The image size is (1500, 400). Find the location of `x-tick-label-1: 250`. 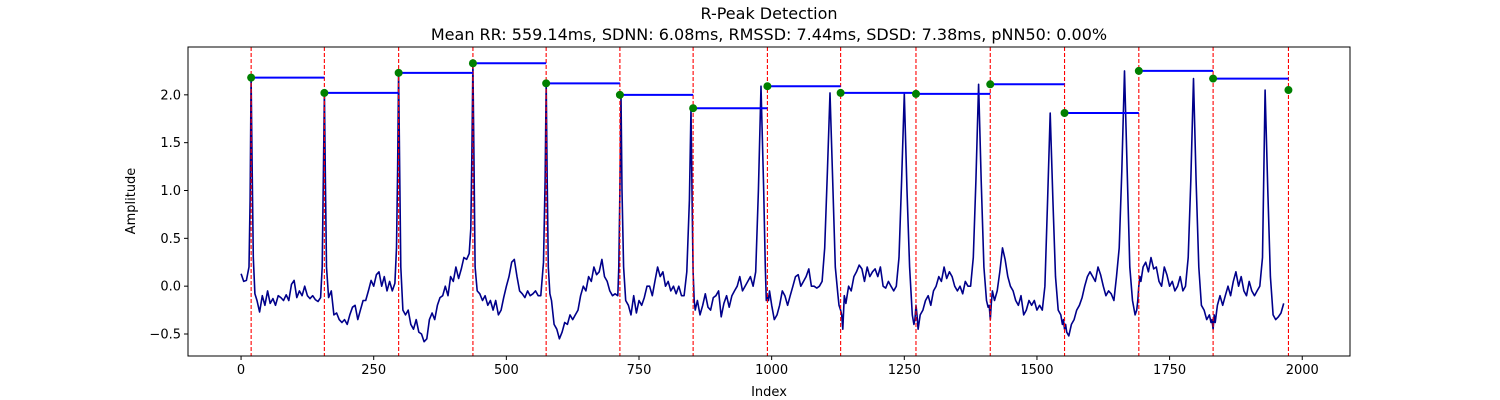

x-tick-label-1: 250 is located at coordinates (373, 370).